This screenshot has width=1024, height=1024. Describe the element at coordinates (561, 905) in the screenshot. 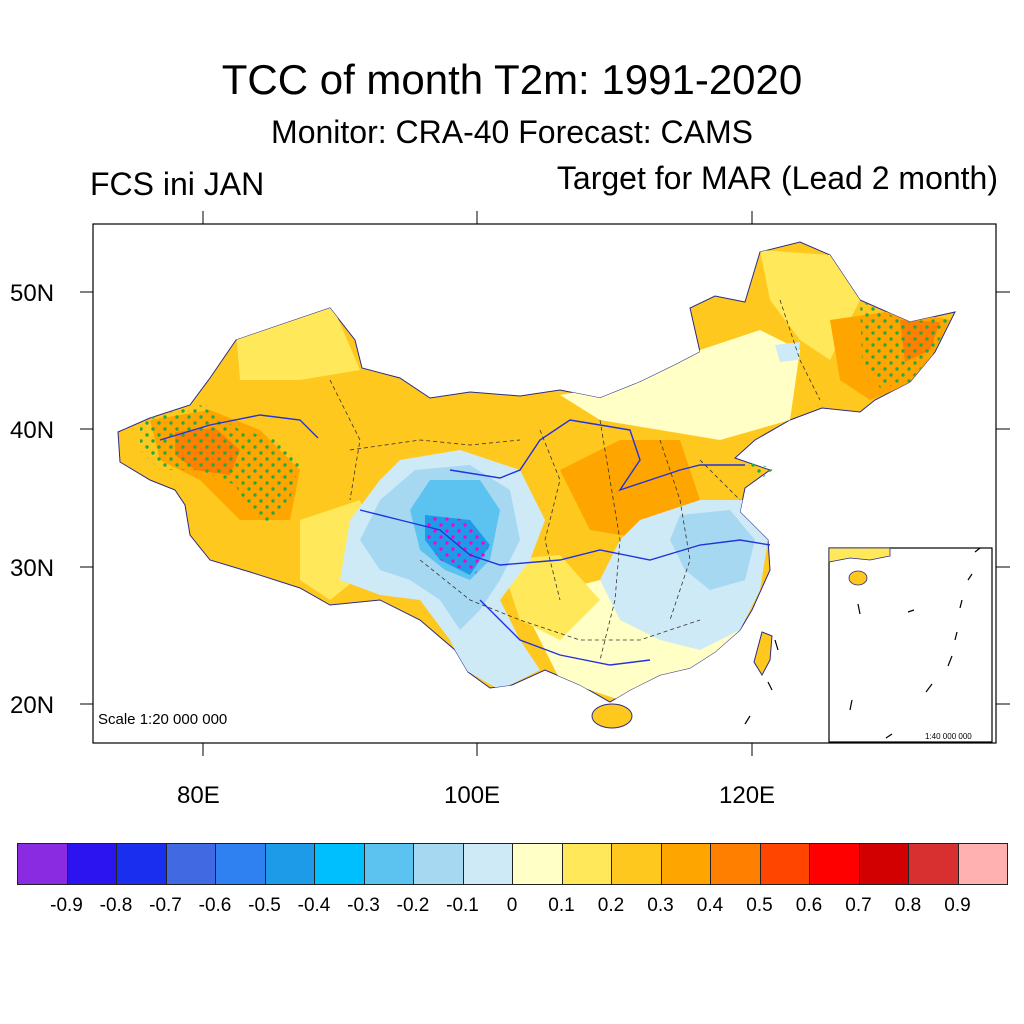

I see `colorbar-tick-label: 0.1` at that location.